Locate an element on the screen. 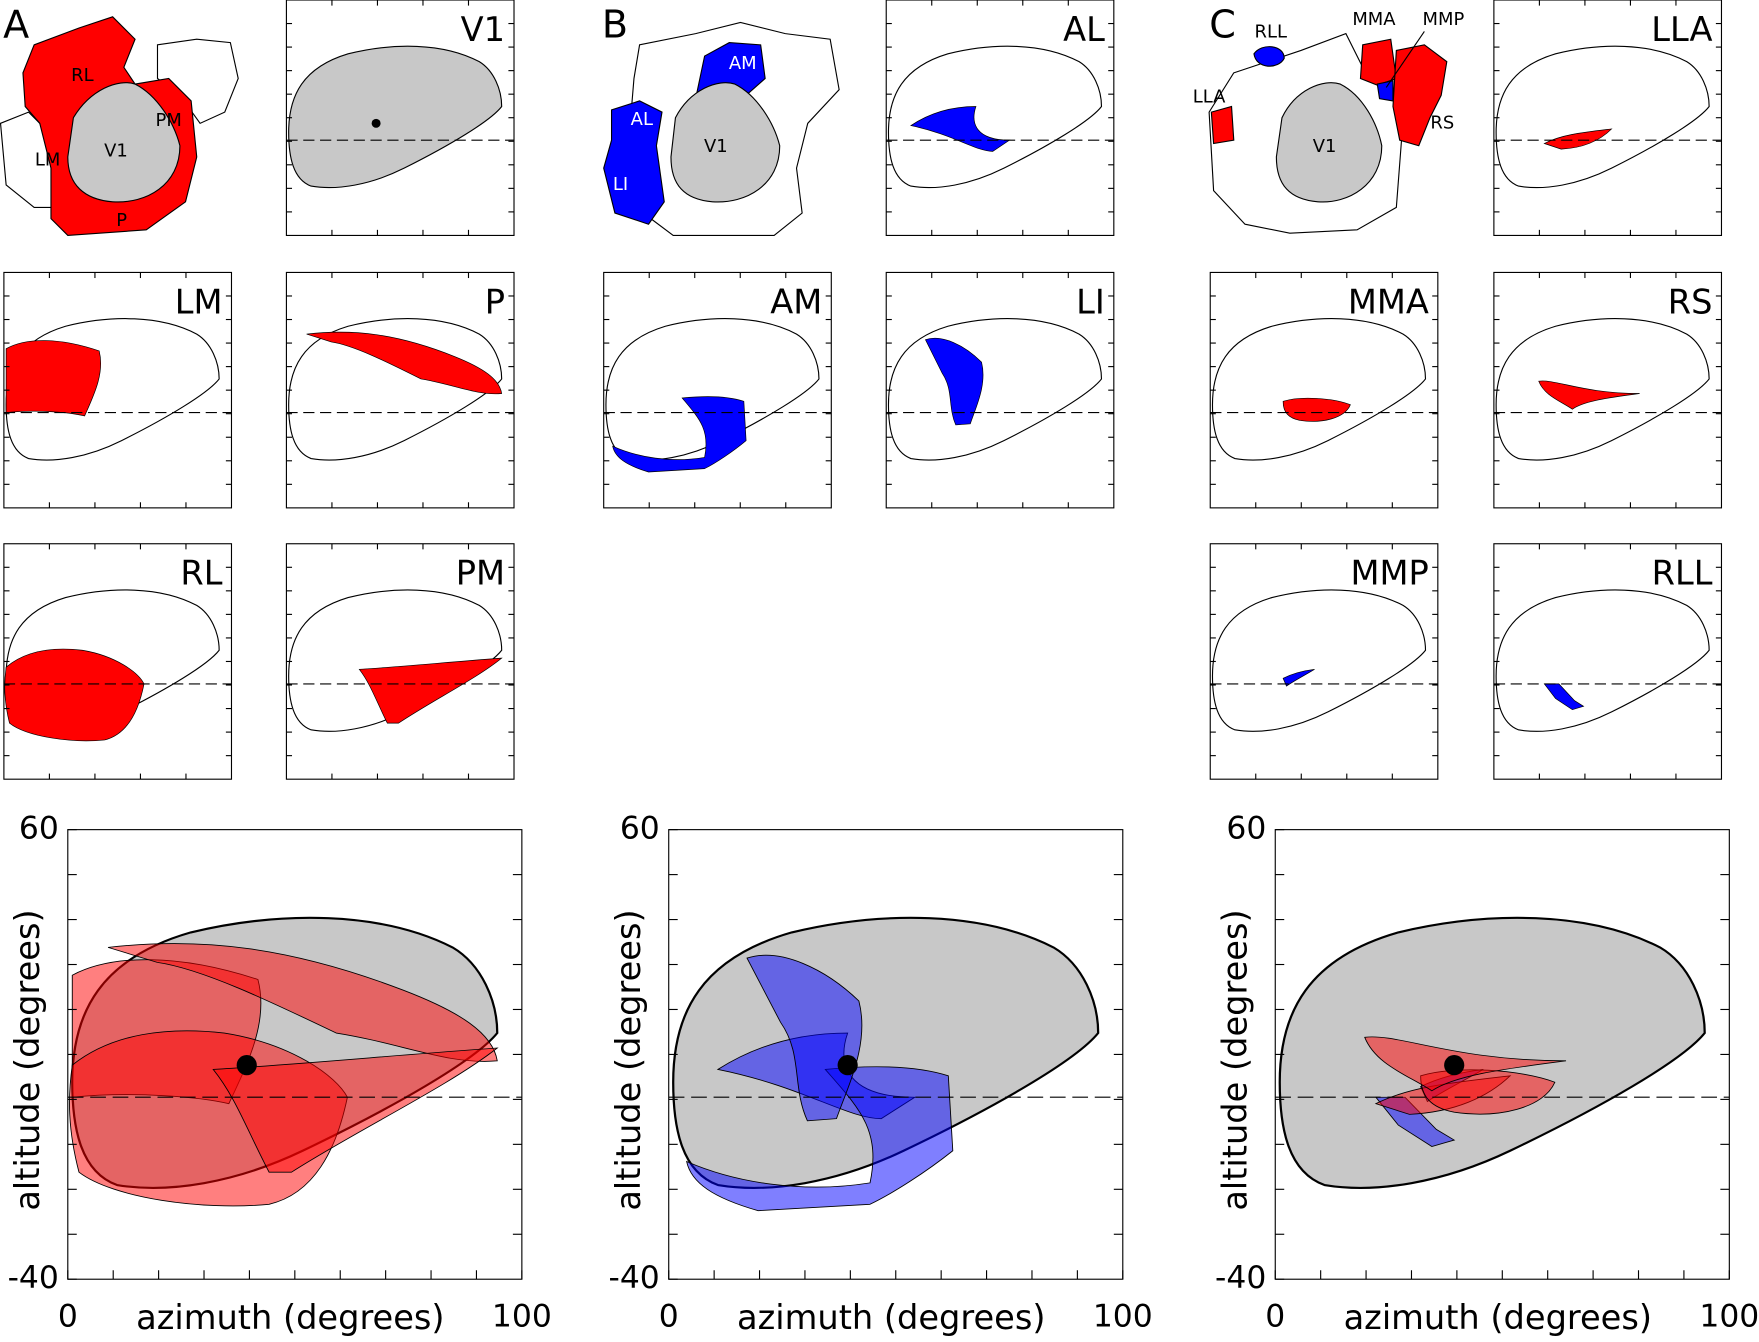 The width and height of the screenshot is (1759, 1342). inset-title: RS is located at coordinates (1690, 301).